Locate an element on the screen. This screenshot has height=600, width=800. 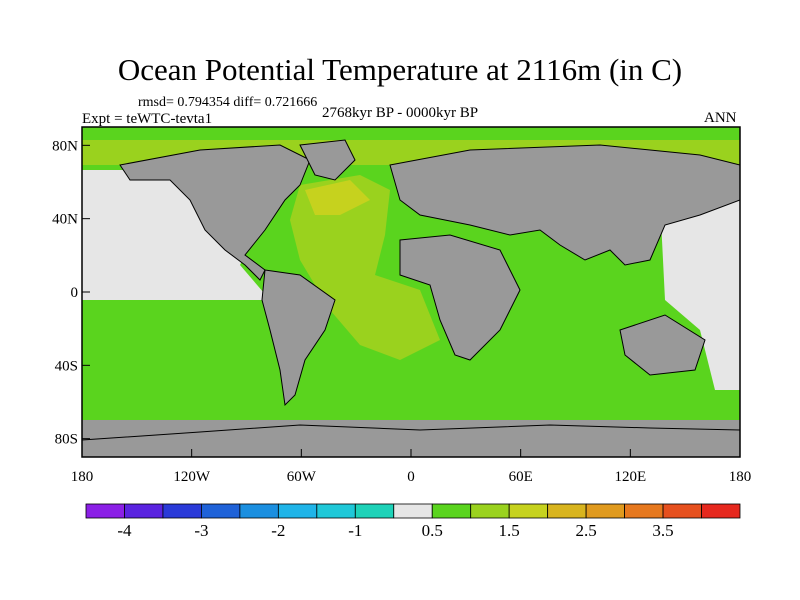
greenland is located at coordinates (327, 160).